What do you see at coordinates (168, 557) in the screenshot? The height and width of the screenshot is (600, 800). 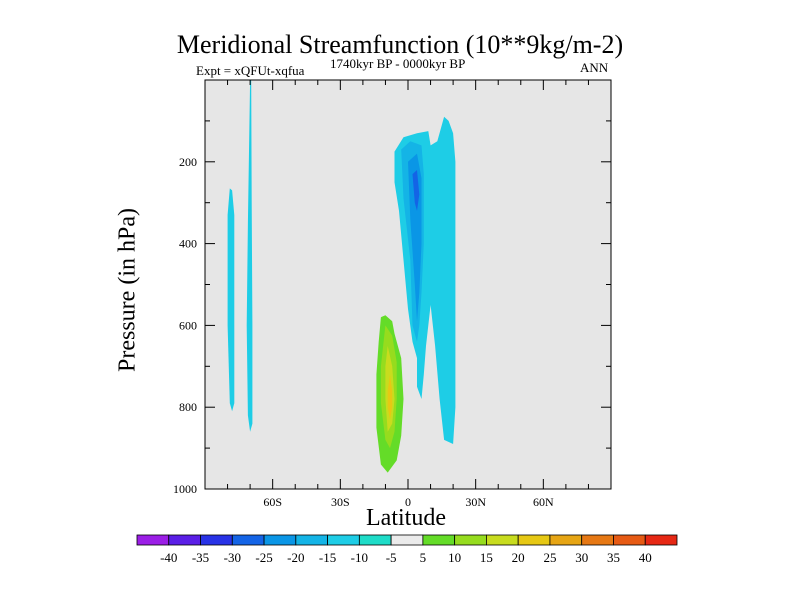 I see `colorbar-label: -40` at bounding box center [168, 557].